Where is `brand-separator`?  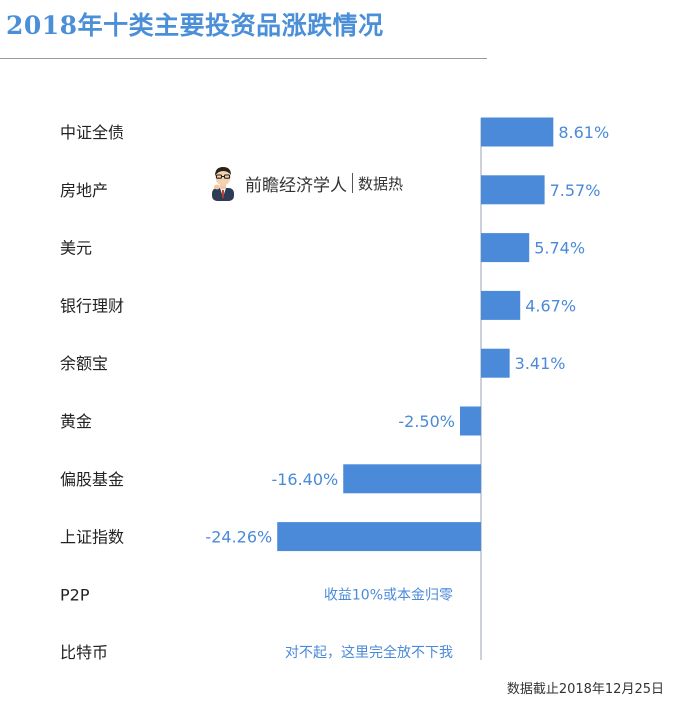
brand-separator is located at coordinates (352, 183).